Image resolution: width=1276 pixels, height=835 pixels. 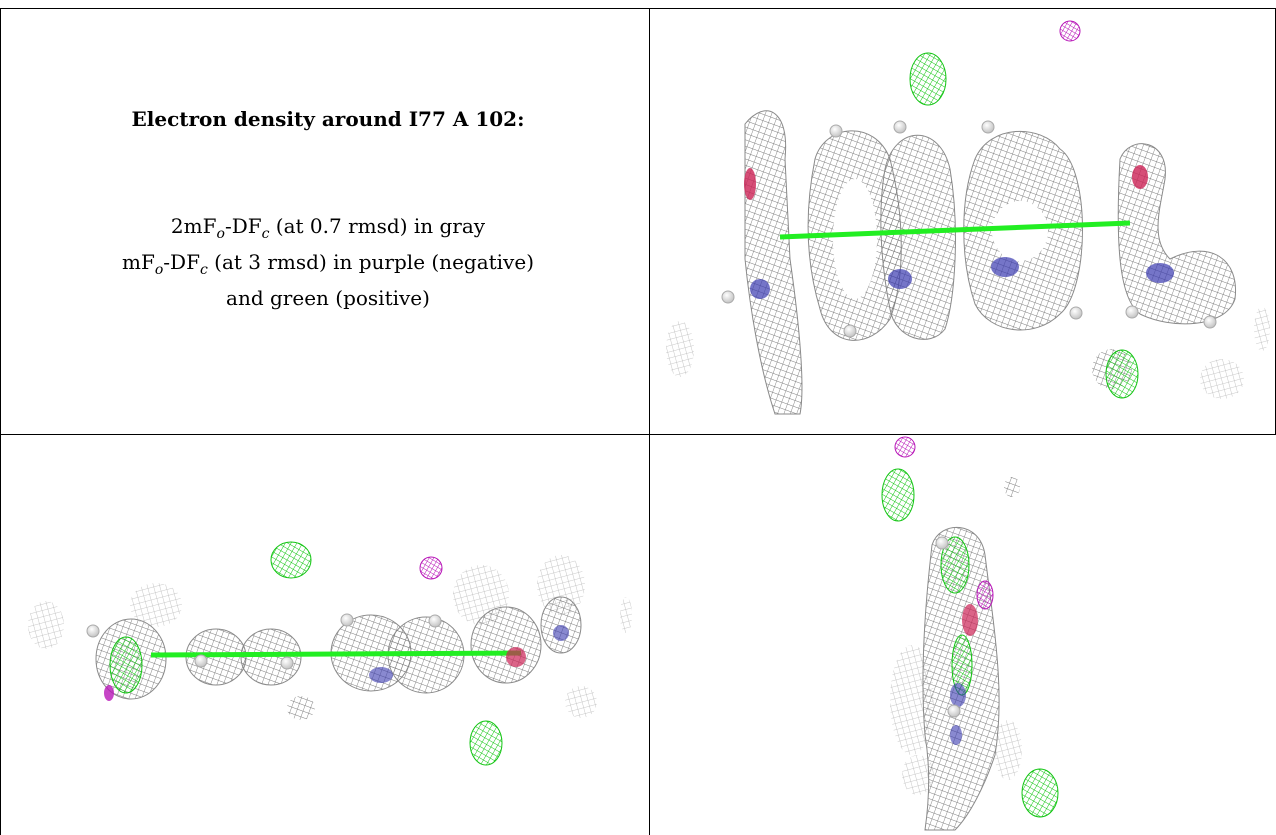 I want to click on border-left, so click(x=0, y=421).